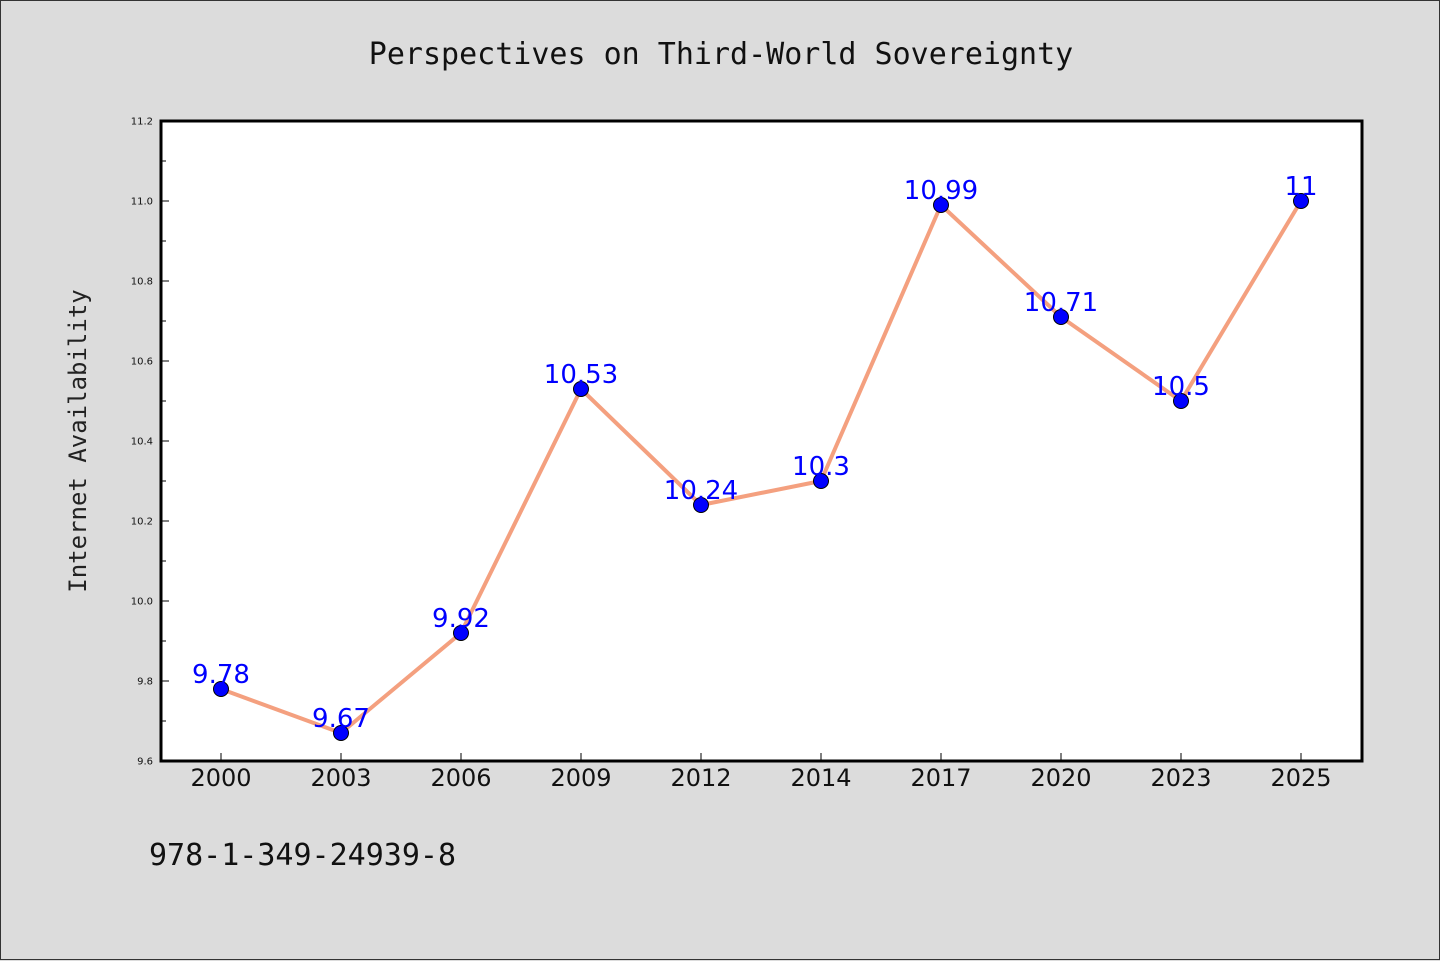 This screenshot has height=961, width=1440. What do you see at coordinates (142, 442) in the screenshot?
I see `y-tick-label: 10.4` at bounding box center [142, 442].